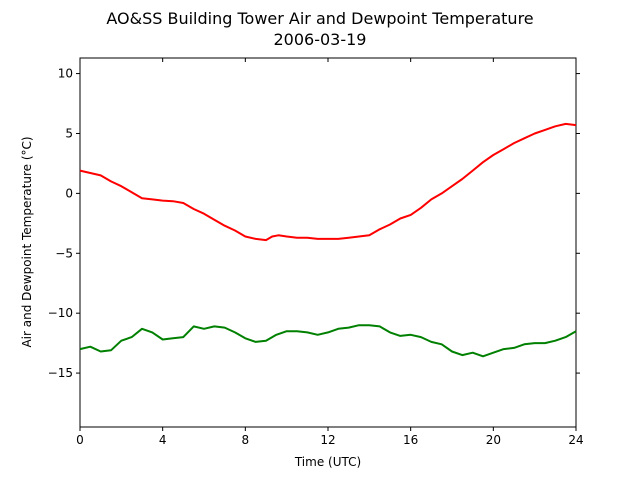  Describe the element at coordinates (246, 440) in the screenshot. I see `x-tick-label: 8` at that location.